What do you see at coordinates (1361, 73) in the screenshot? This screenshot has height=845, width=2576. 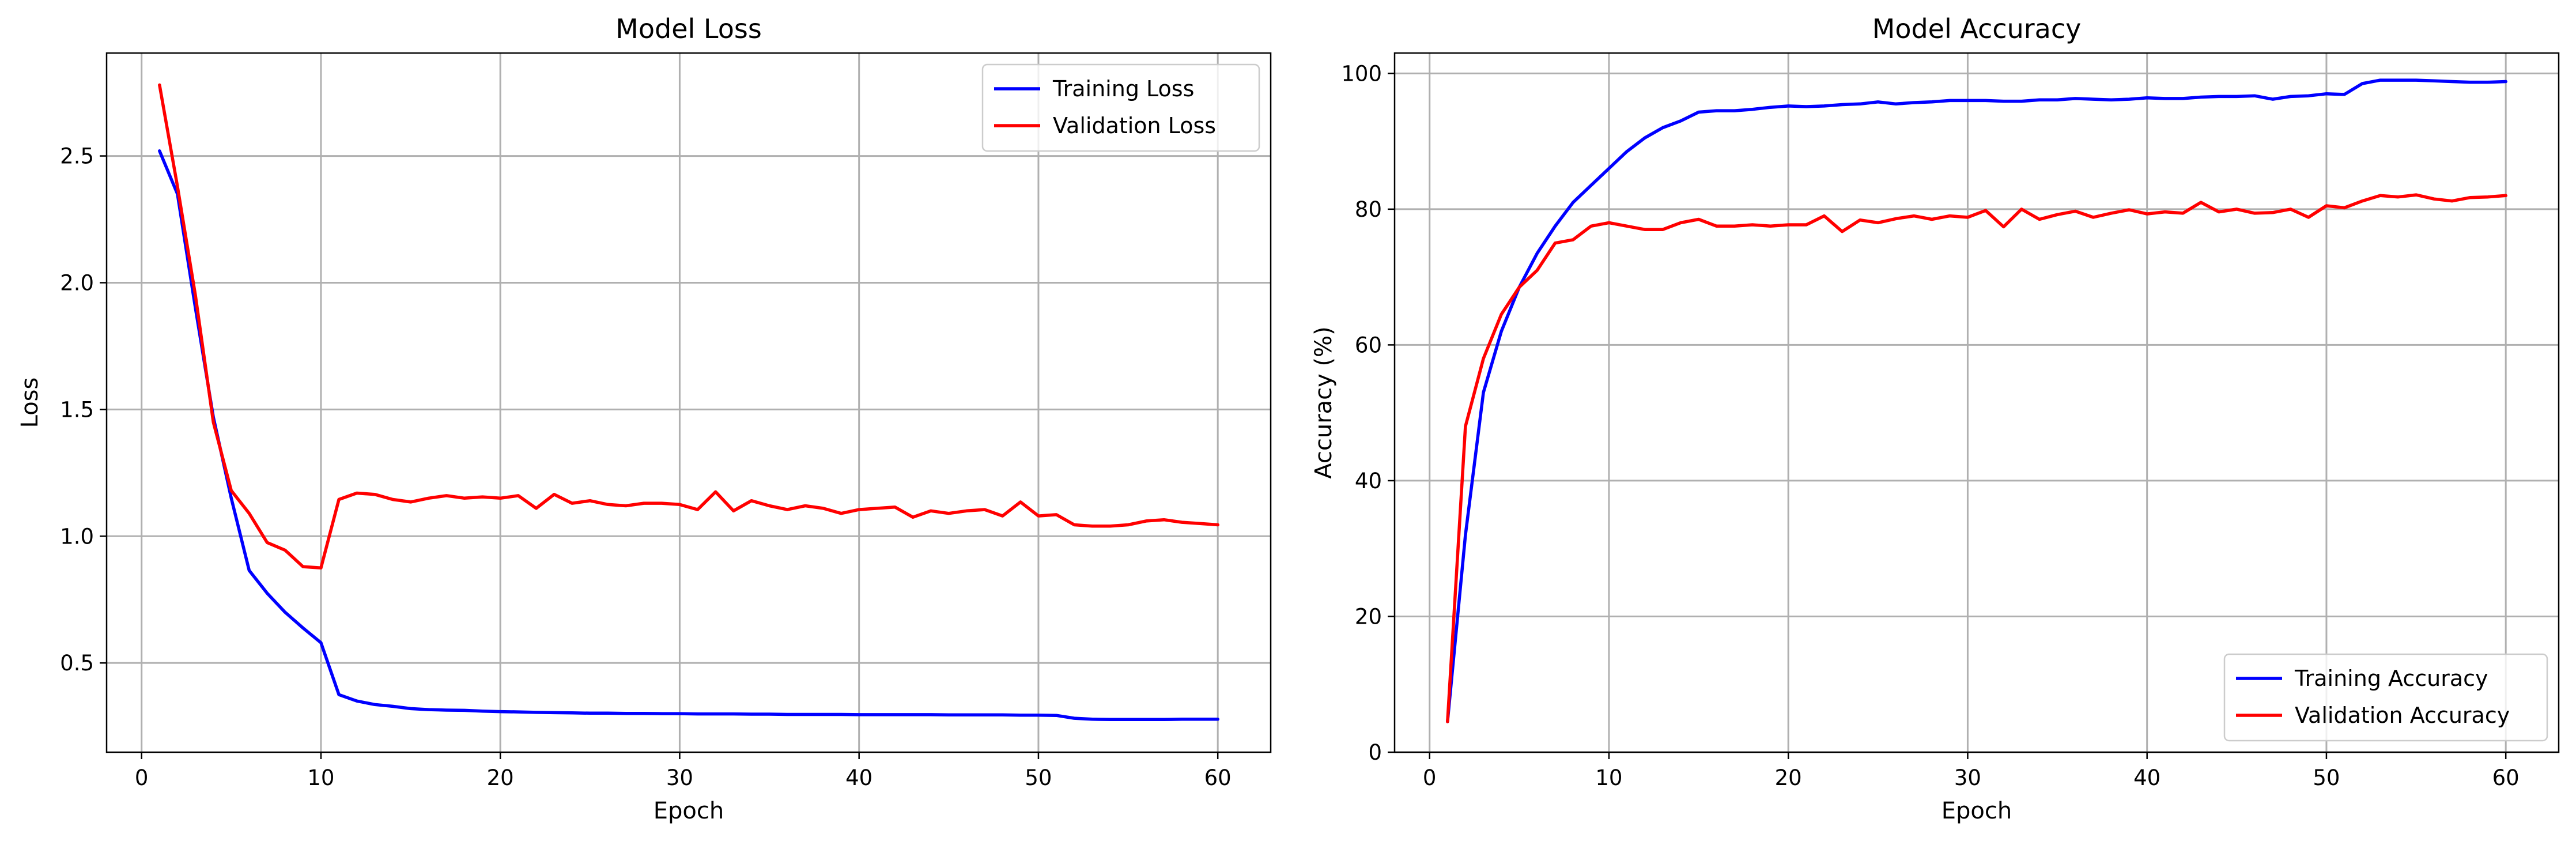 I see `y-tick-label: 100` at bounding box center [1361, 73].